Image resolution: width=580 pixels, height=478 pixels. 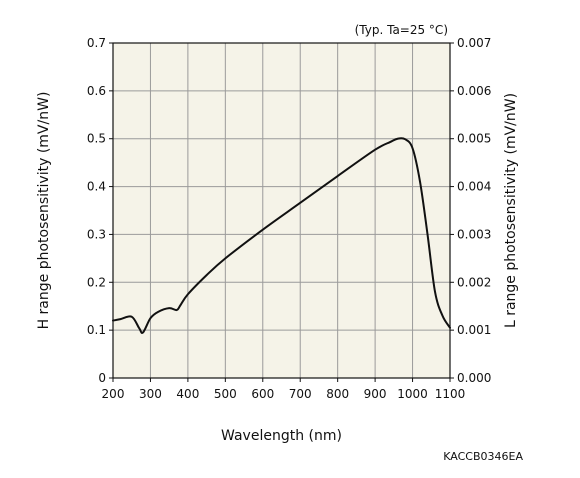 What do you see at coordinates (96, 43) in the screenshot?
I see `y-left-tick-label: 0.7` at bounding box center [96, 43].